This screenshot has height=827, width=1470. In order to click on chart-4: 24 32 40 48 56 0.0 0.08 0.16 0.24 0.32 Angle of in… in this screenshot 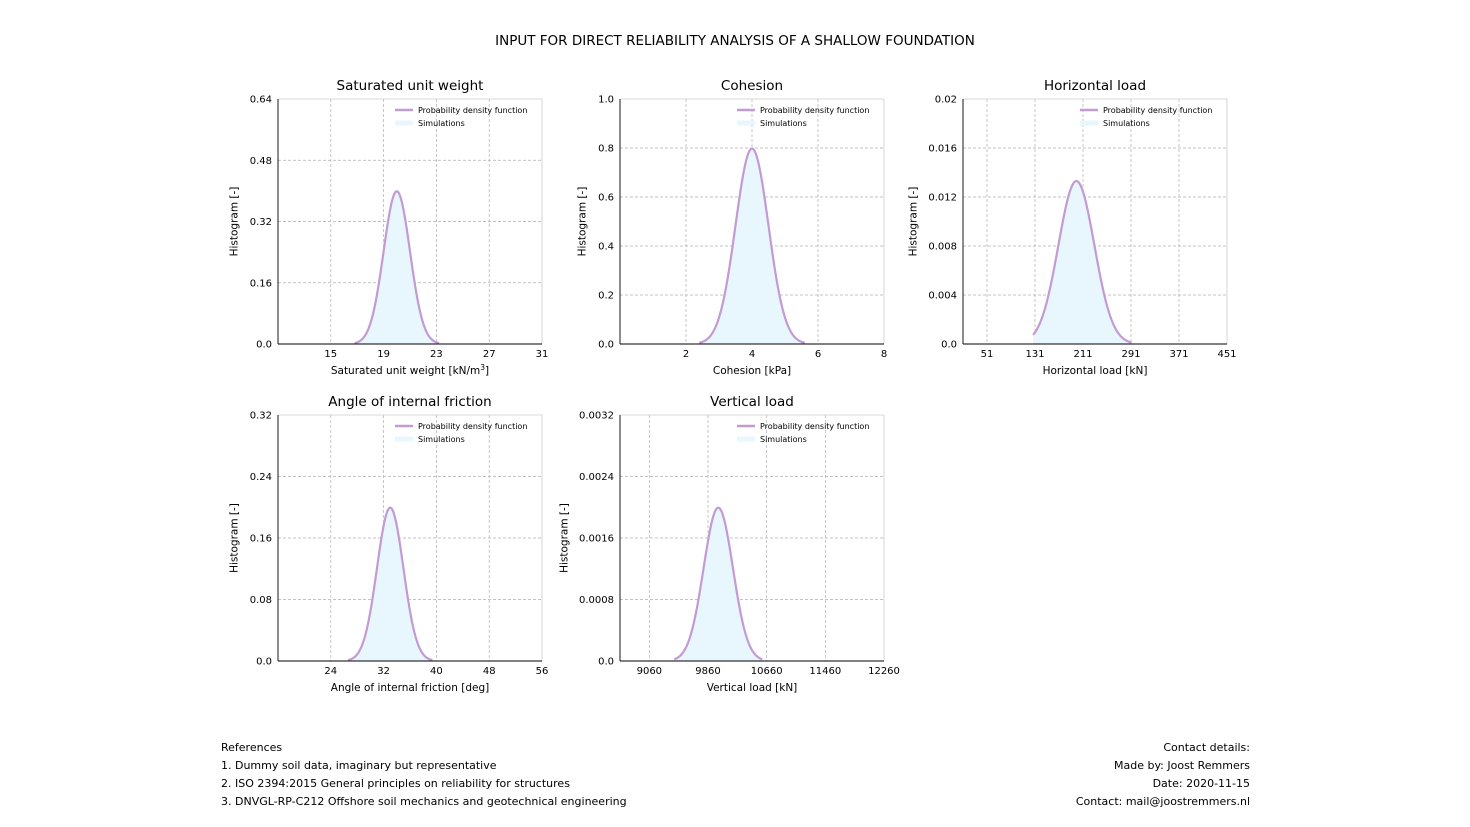, I will do `click(389, 544)`.